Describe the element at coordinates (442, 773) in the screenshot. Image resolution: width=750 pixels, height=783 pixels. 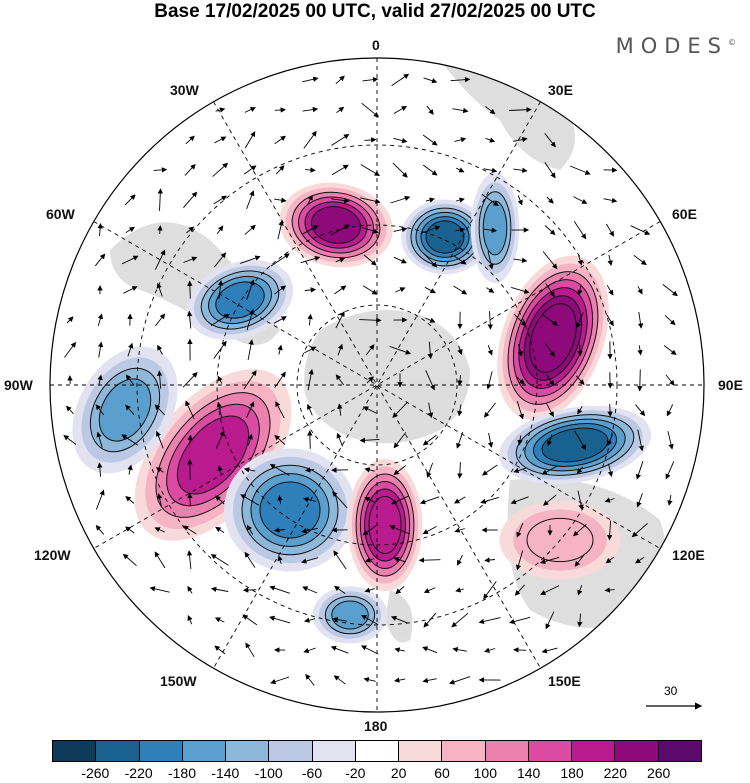
I see `colorbar-tick-label: 60` at that location.